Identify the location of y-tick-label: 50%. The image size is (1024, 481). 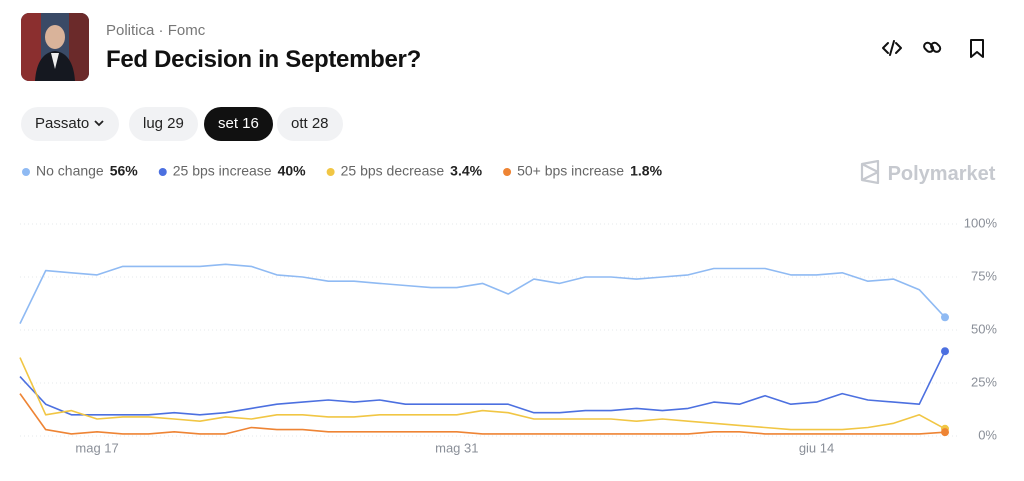
(984, 328).